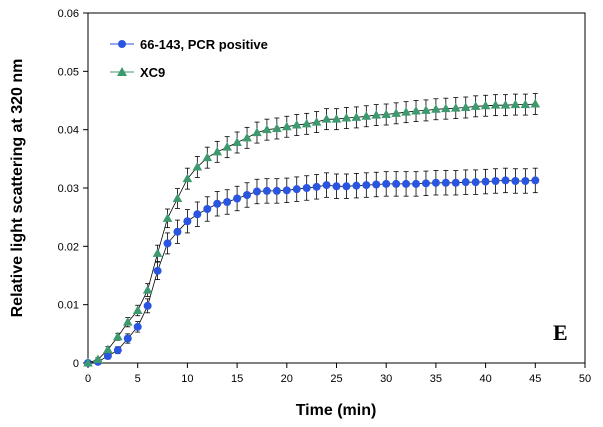 This screenshot has width=603, height=427. Describe the element at coordinates (68, 247) in the screenshot. I see `y-tick-label: 0.02` at that location.